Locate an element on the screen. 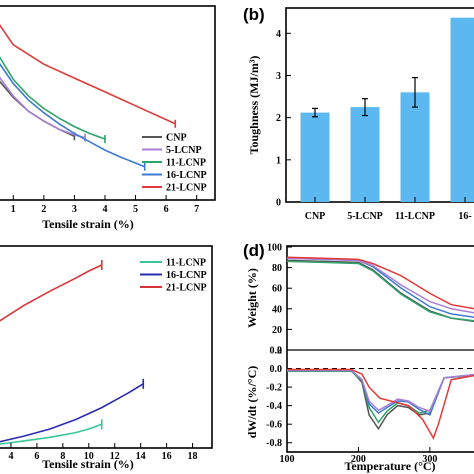 This screenshot has height=474, width=474. panel-b-y-axis-label: Toughness (MJ/m³) is located at coordinates (254, 105).